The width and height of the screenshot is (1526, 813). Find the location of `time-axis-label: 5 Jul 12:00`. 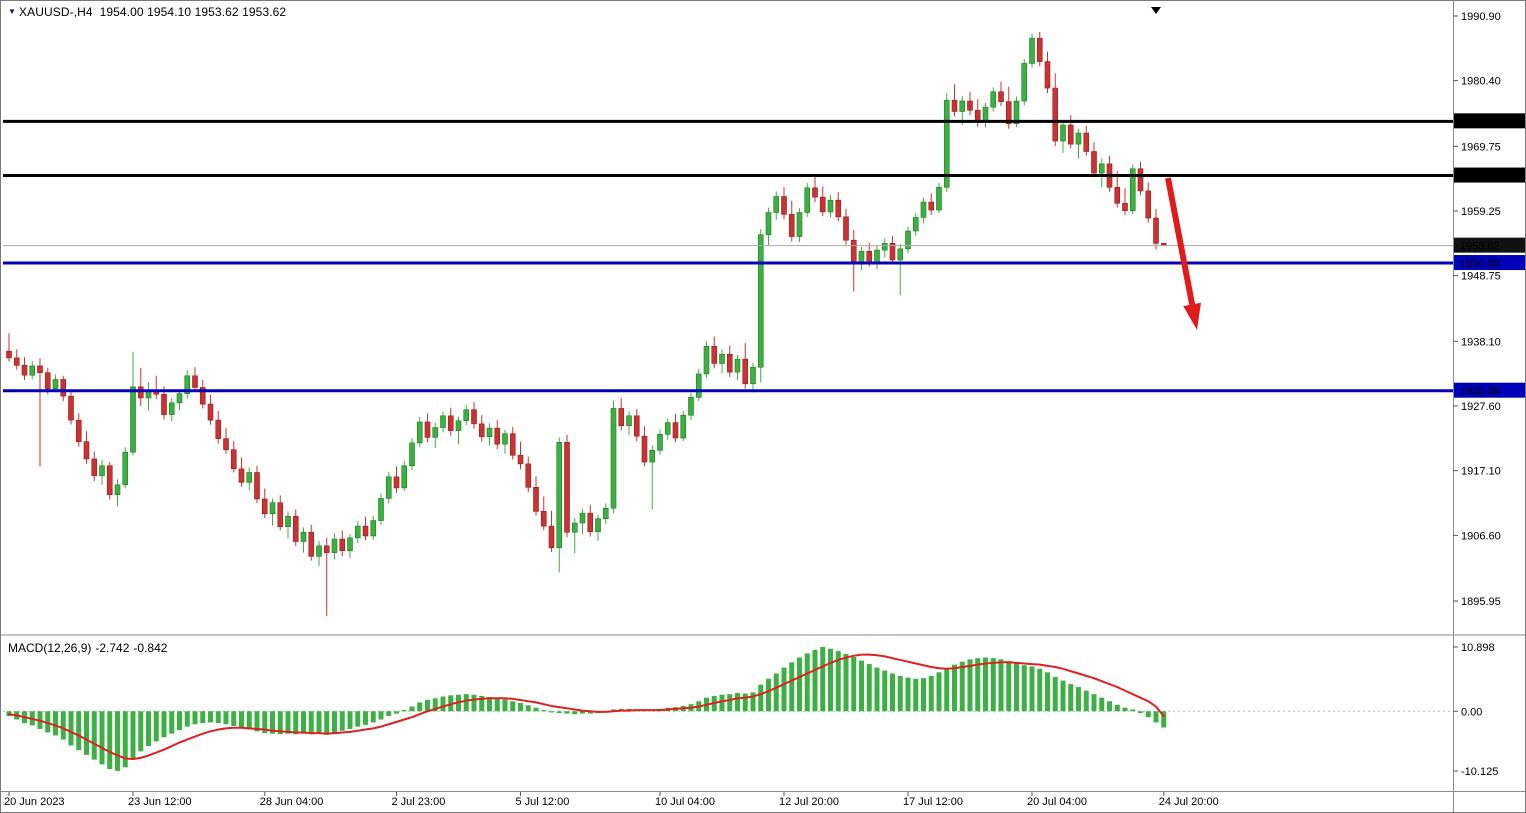

time-axis-label: 5 Jul 12:00 is located at coordinates (543, 802).